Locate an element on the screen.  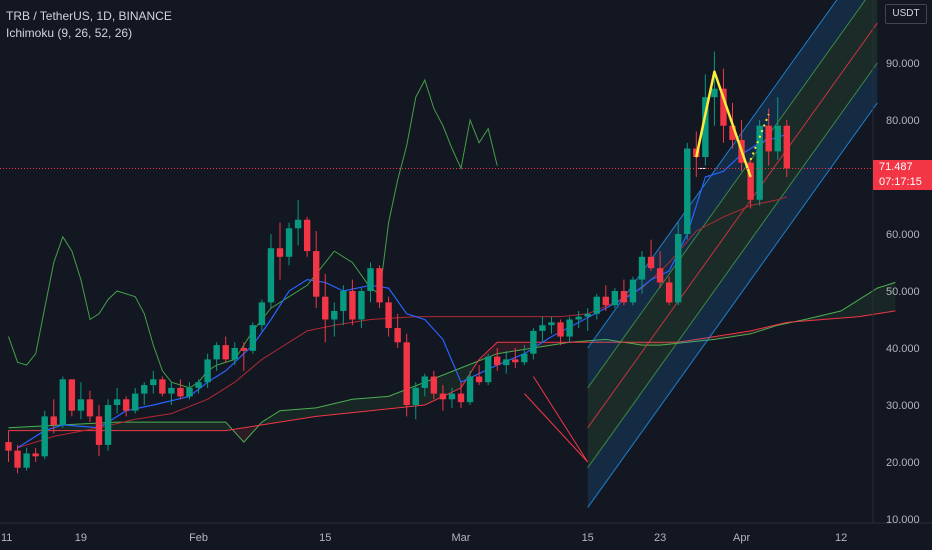
time-tick-label: 11 is located at coordinates (6, 538).